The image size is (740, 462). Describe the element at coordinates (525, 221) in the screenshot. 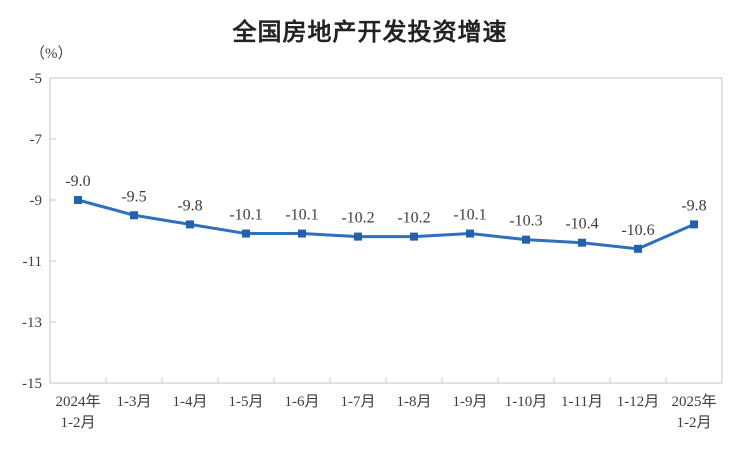

I see `data-point-label: -10.3` at that location.